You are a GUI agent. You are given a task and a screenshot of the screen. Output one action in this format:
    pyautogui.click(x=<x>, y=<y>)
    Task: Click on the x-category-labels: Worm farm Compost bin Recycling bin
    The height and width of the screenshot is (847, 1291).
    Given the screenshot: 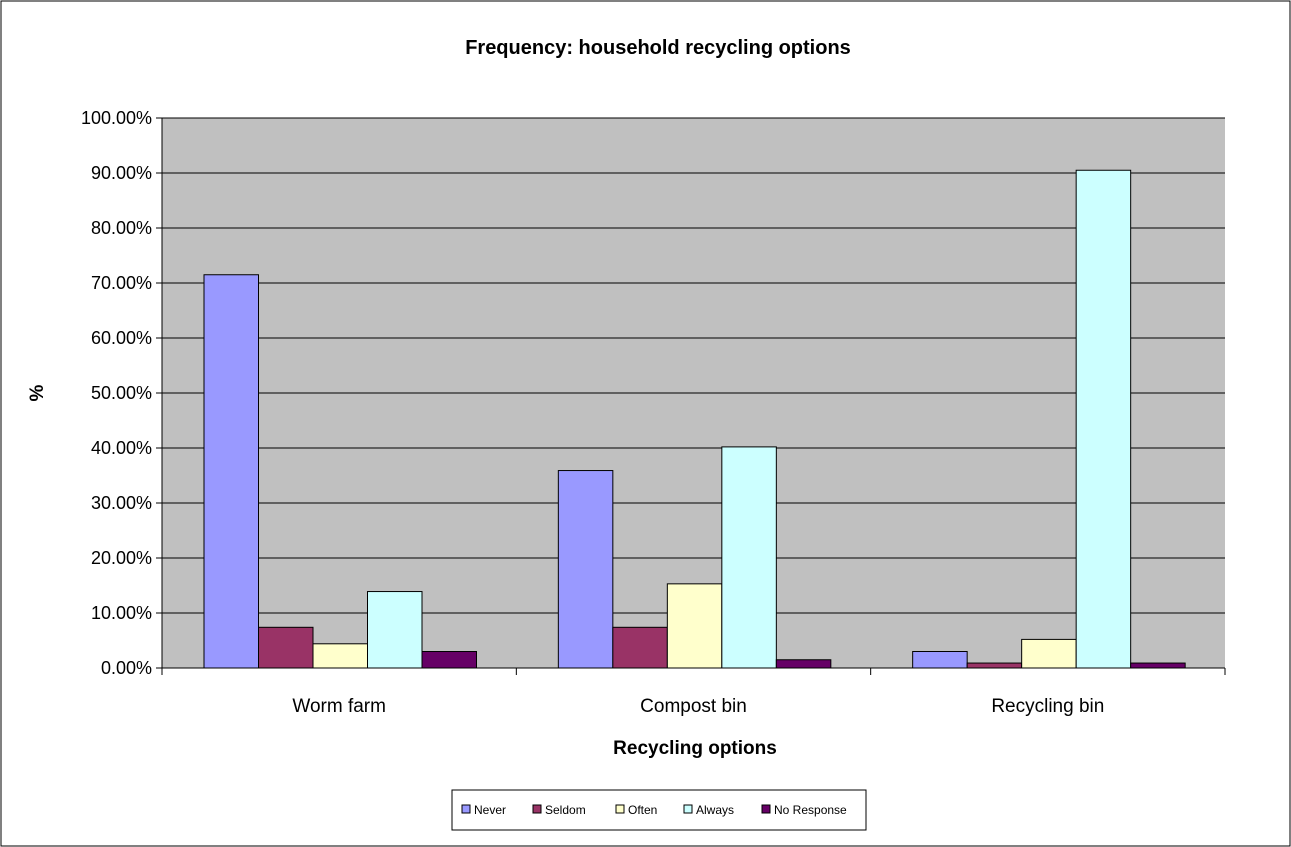 What is the action you would take?
    pyautogui.click(x=698, y=706)
    